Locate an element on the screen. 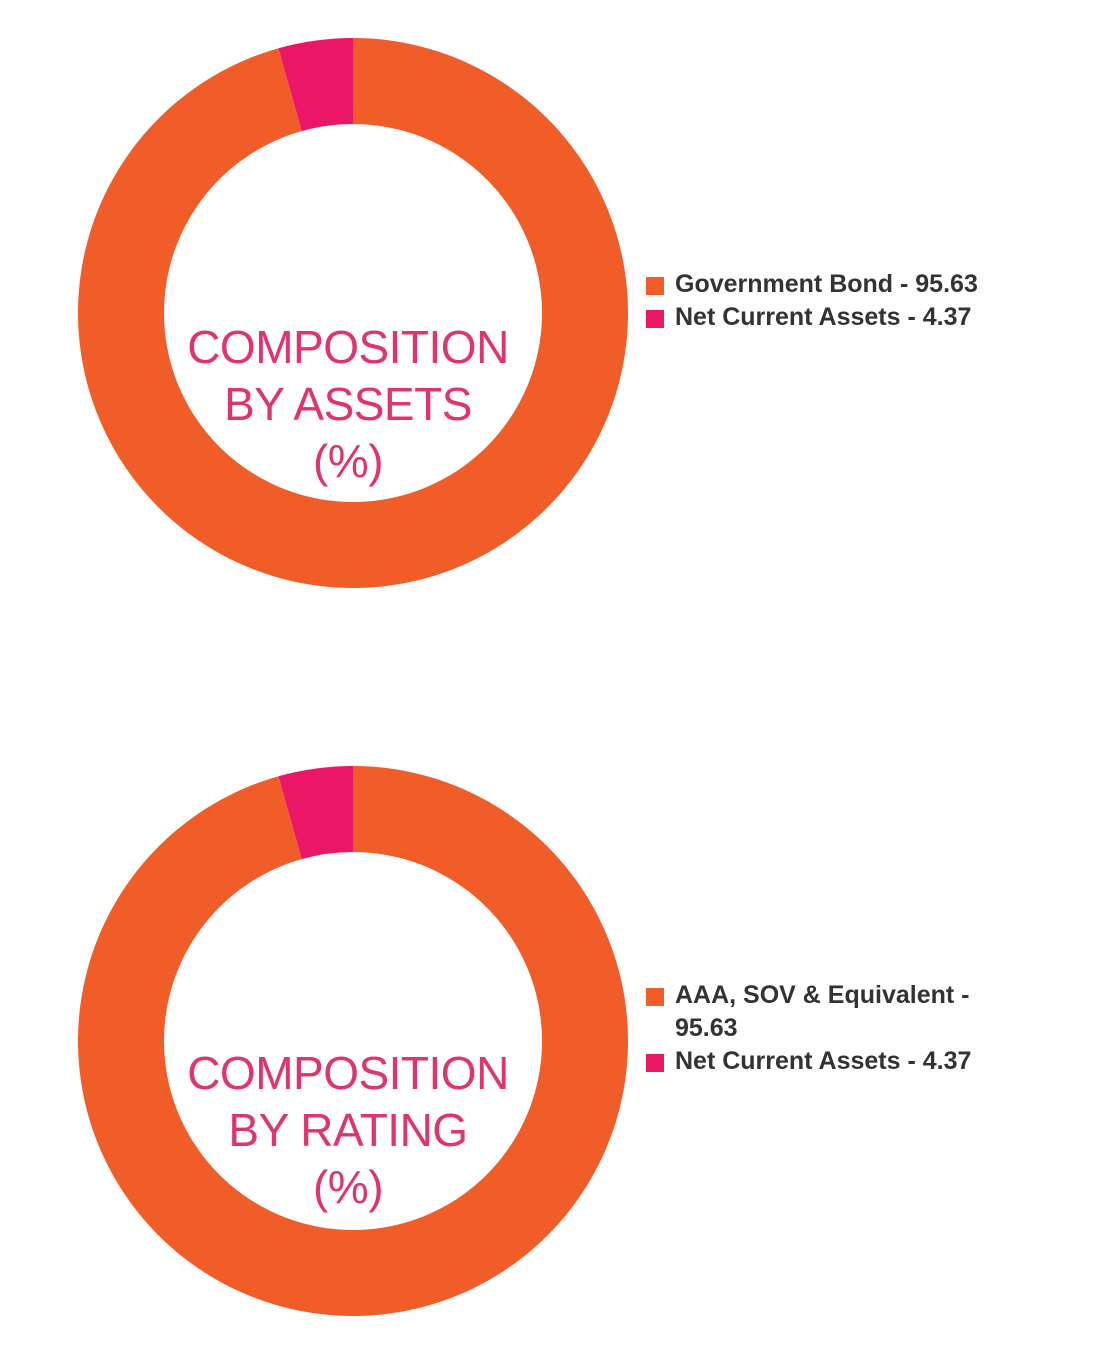 This screenshot has width=1103, height=1361. rating-chart-title: COMPOSITION BY RATING (%) is located at coordinates (348, 1130).